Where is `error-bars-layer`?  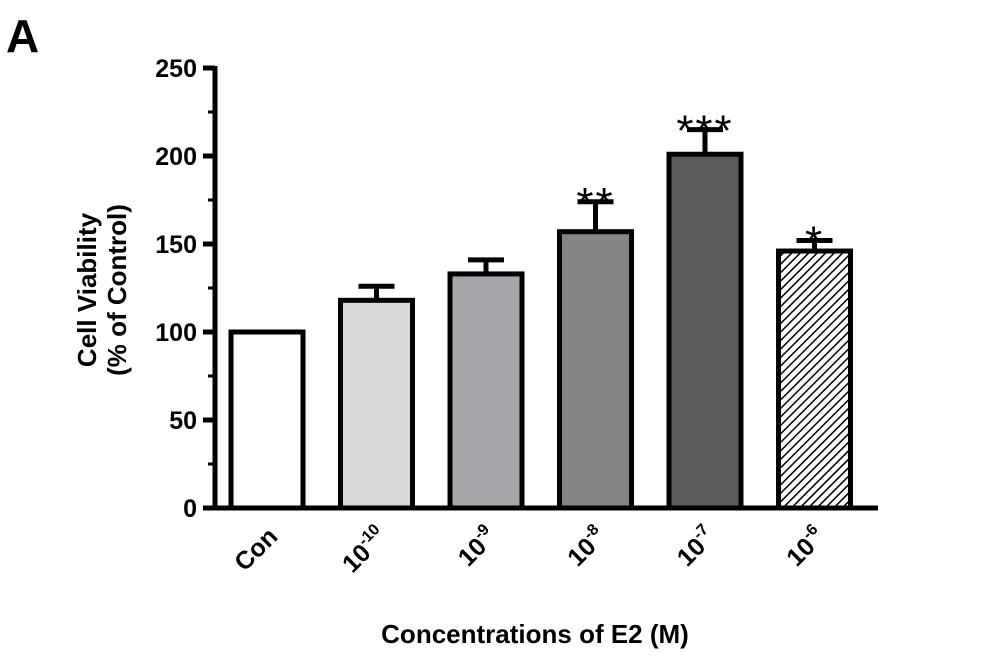 error-bars-layer is located at coordinates (595, 214).